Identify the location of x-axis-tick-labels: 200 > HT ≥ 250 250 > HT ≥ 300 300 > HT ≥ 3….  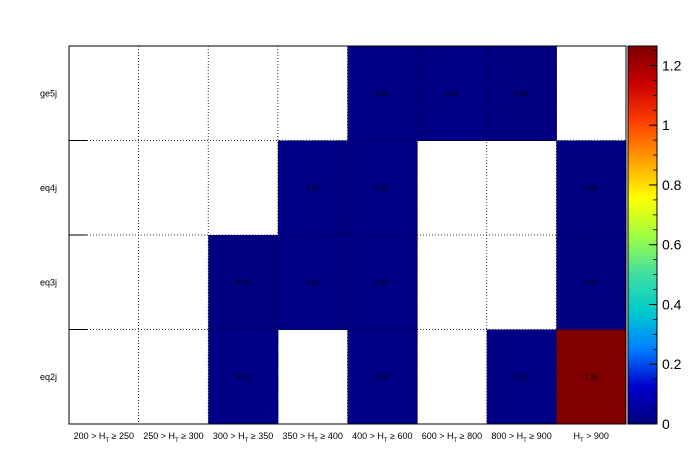
(341, 437).